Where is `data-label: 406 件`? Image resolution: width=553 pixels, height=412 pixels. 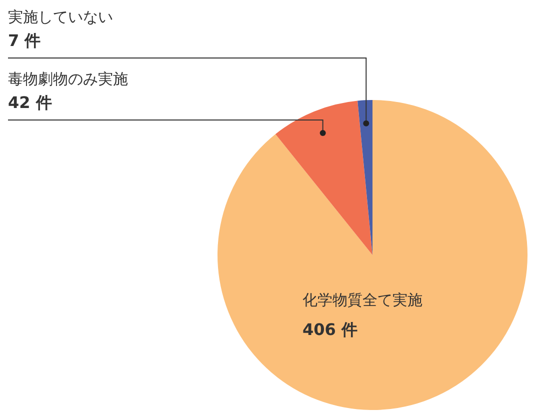
data-label: 406 件 is located at coordinates (330, 329).